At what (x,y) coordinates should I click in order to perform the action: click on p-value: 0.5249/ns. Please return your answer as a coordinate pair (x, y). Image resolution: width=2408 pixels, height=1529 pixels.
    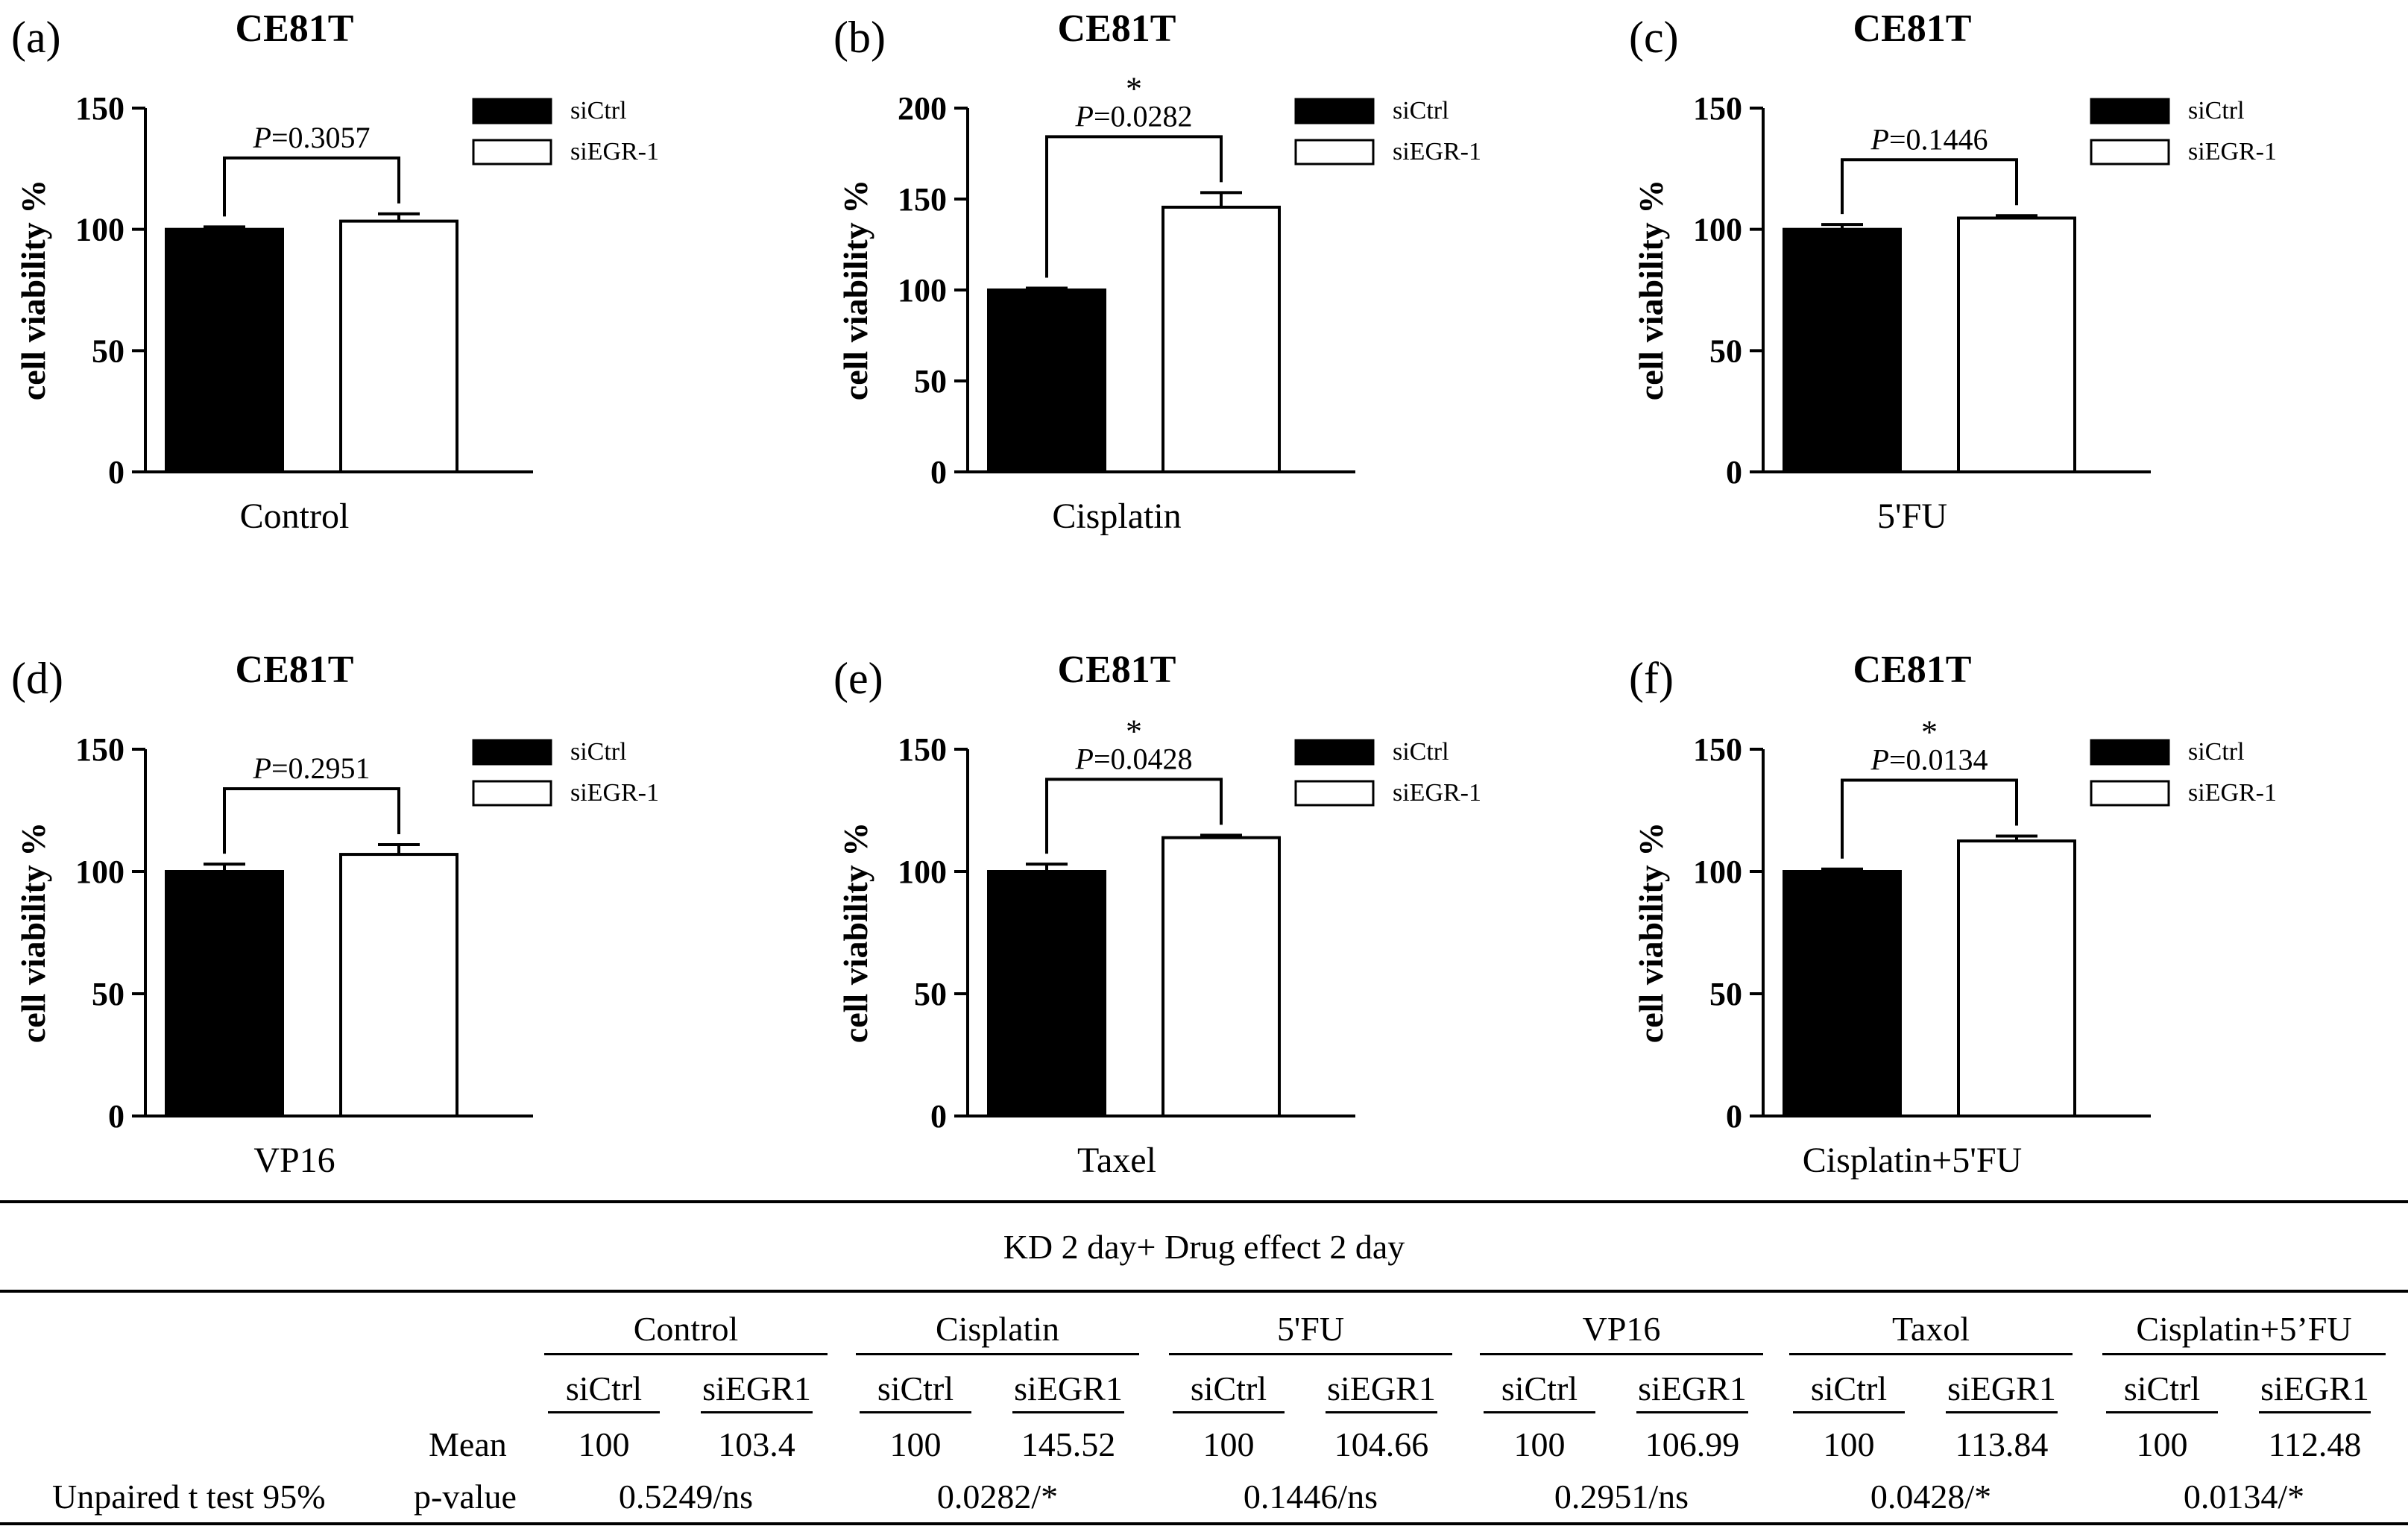
    Looking at the image, I should click on (686, 1497).